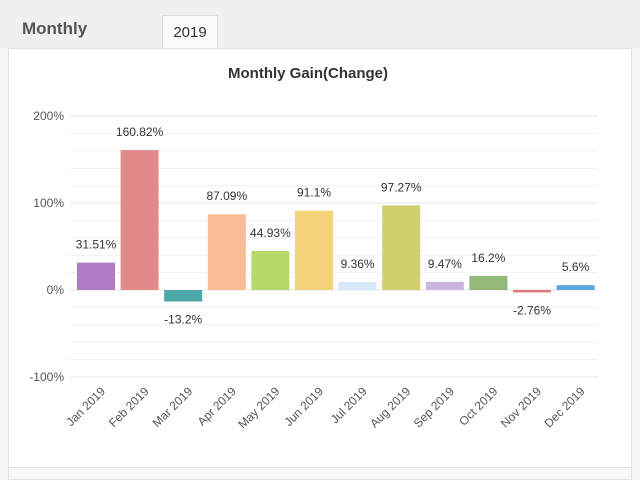 This screenshot has width=640, height=480. Describe the element at coordinates (564, 407) in the screenshot. I see `x-tick-label: Dec 2019` at that location.